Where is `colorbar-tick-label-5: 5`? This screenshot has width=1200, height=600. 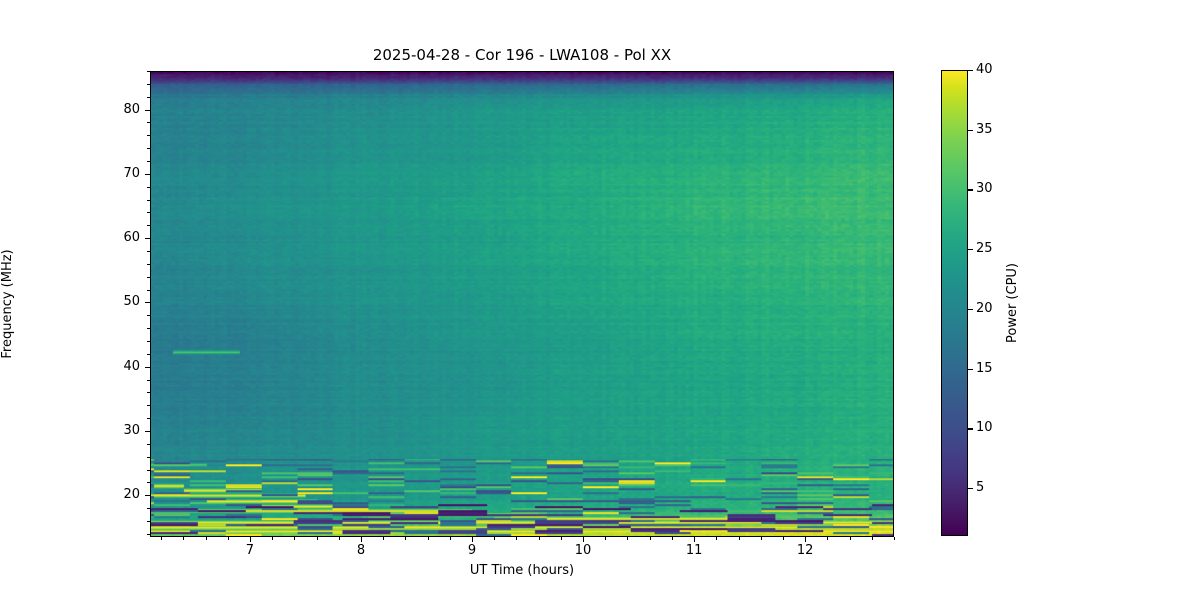
colorbar-tick-label-5: 5 is located at coordinates (980, 488).